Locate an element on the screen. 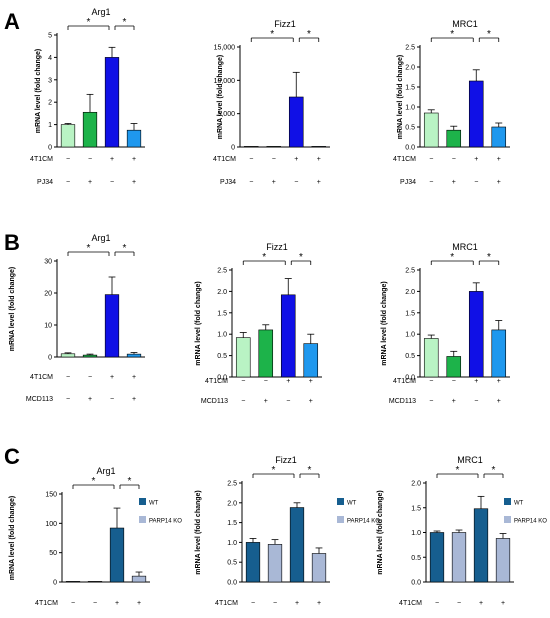  condition-label: MCD113 is located at coordinates (214, 401).